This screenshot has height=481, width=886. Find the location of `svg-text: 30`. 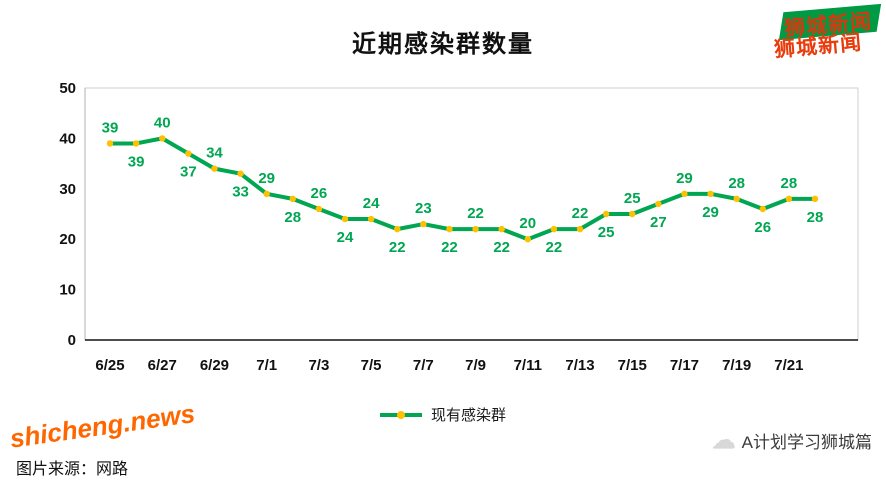

svg-text: 30 is located at coordinates (67, 189).